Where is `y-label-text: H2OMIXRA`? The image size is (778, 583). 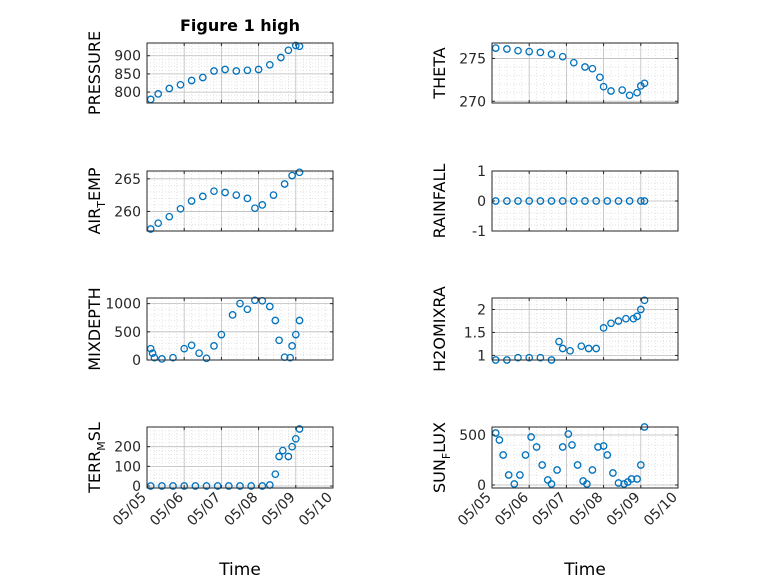 y-label-text: H2OMIXRA is located at coordinates (439, 329).